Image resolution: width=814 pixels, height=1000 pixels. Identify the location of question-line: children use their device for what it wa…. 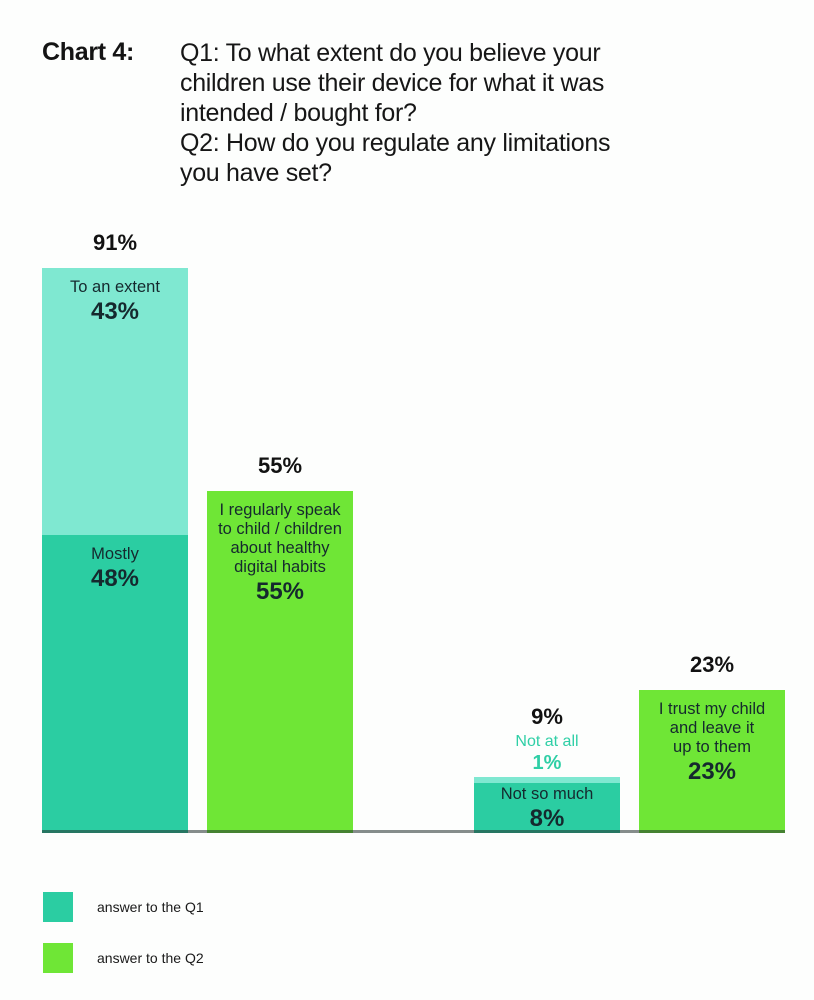
(392, 83).